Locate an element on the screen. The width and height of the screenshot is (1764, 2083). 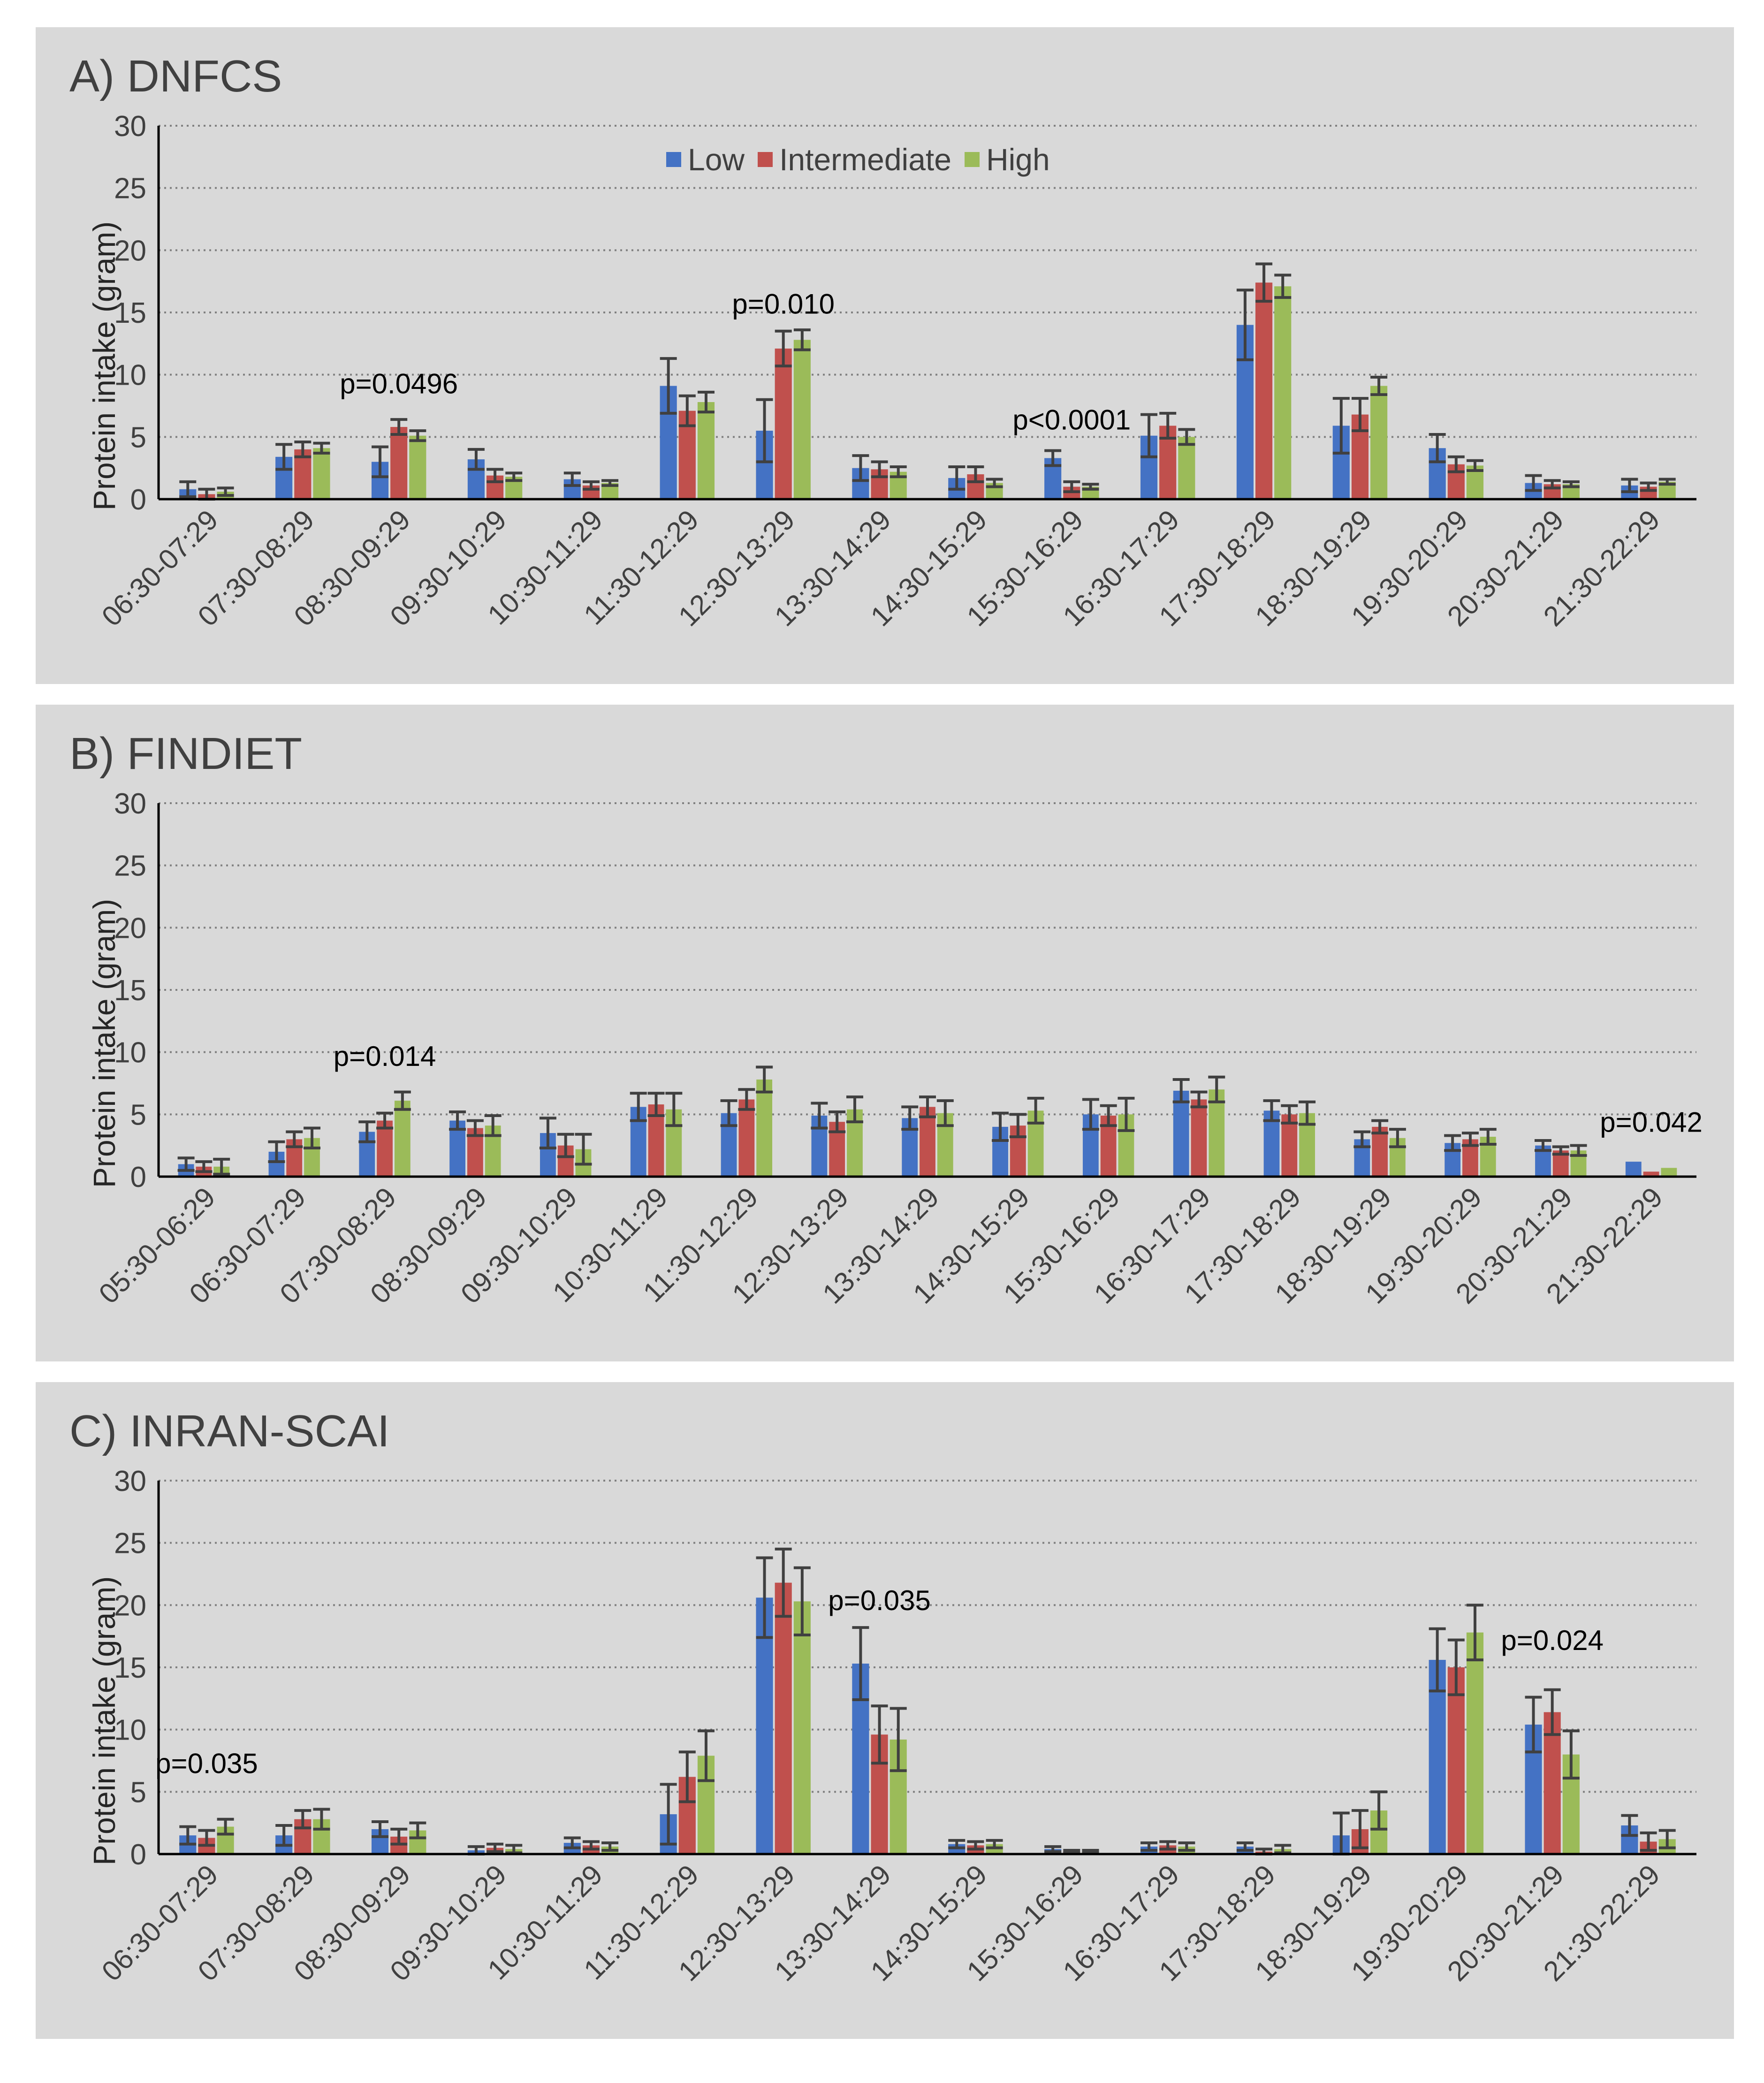
legend-swatch-intermediate is located at coordinates (765, 159).